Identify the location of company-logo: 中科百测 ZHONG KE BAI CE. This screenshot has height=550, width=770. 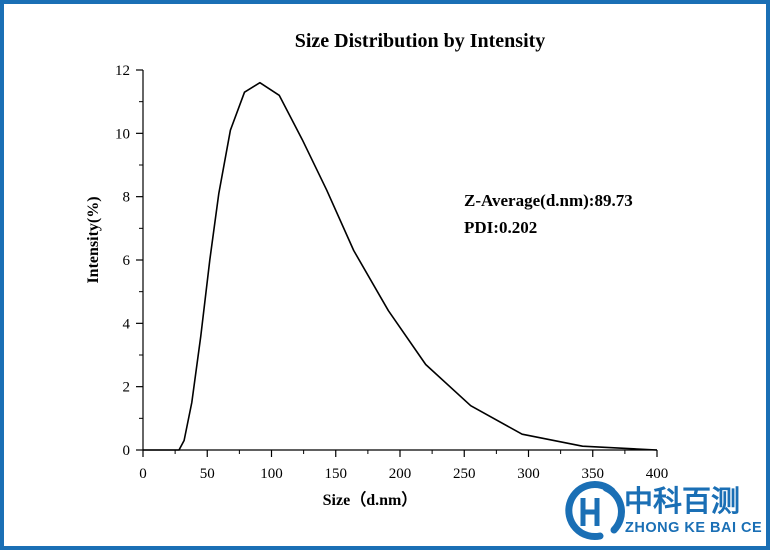
(663, 510).